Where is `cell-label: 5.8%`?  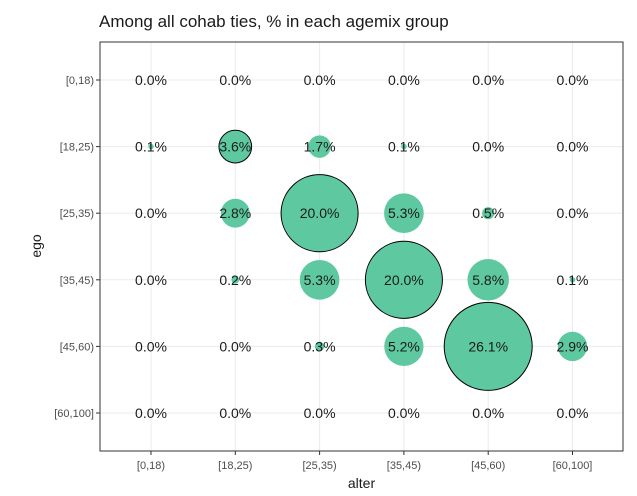
cell-label: 5.8% is located at coordinates (488, 280).